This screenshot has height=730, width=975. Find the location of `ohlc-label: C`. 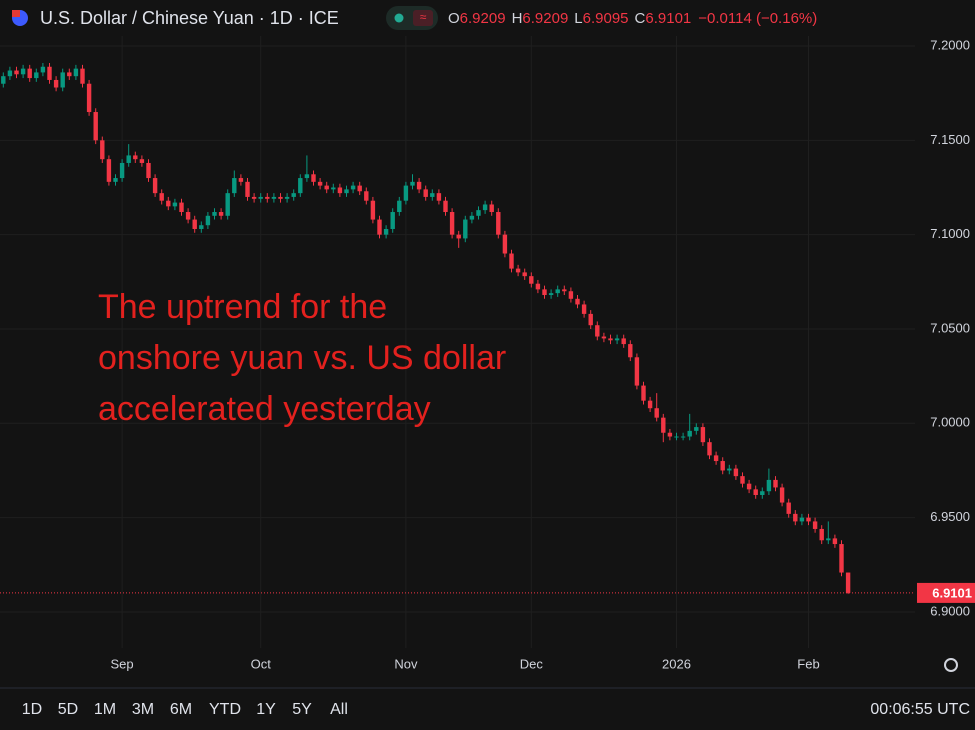

ohlc-label: C is located at coordinates (640, 18).